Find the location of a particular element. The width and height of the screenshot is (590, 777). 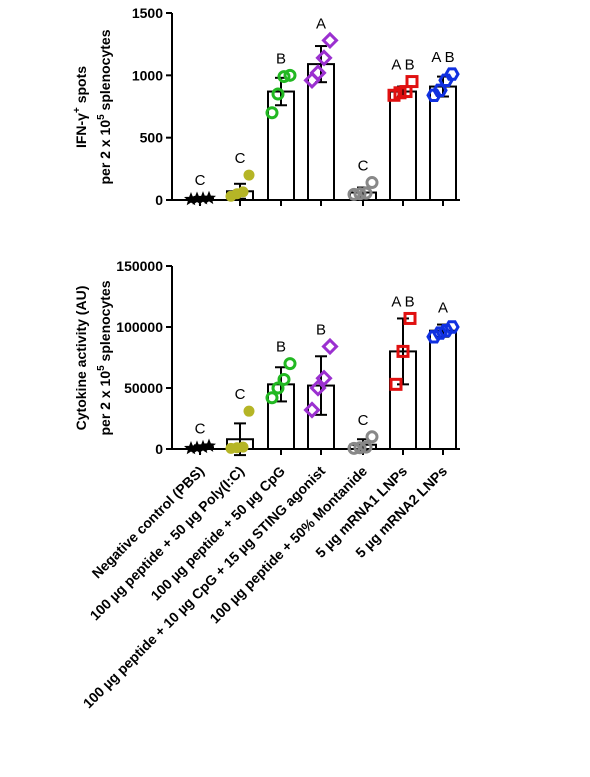

ifn-bar-group-1: C is located at coordinates (200, 189).